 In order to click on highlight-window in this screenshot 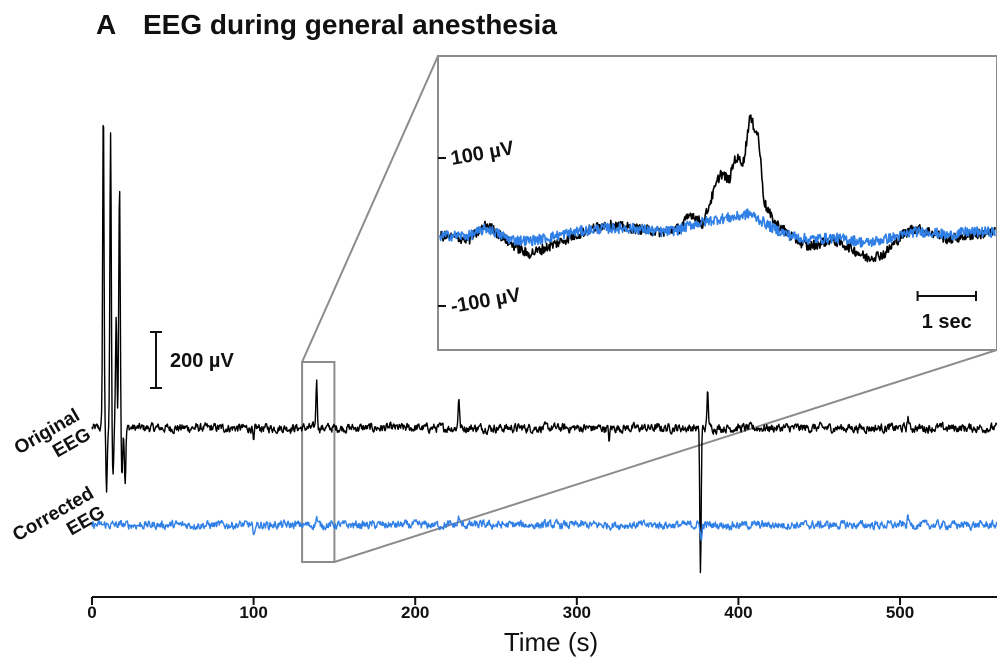, I will do `click(318, 462)`.